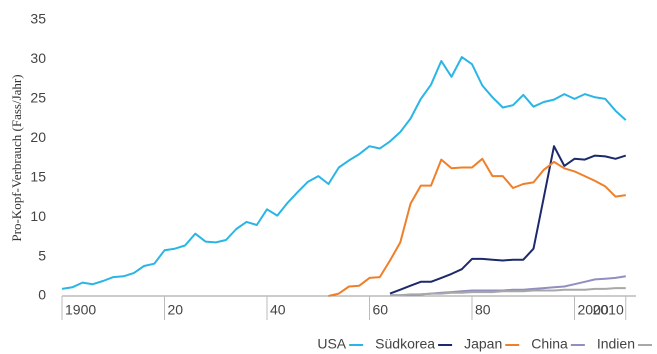 This screenshot has width=657, height=354. What do you see at coordinates (16, 157) in the screenshot?
I see `y-axis-title: Pro-Kopf-Verbrauch (Fass/Jahr)` at bounding box center [16, 157].